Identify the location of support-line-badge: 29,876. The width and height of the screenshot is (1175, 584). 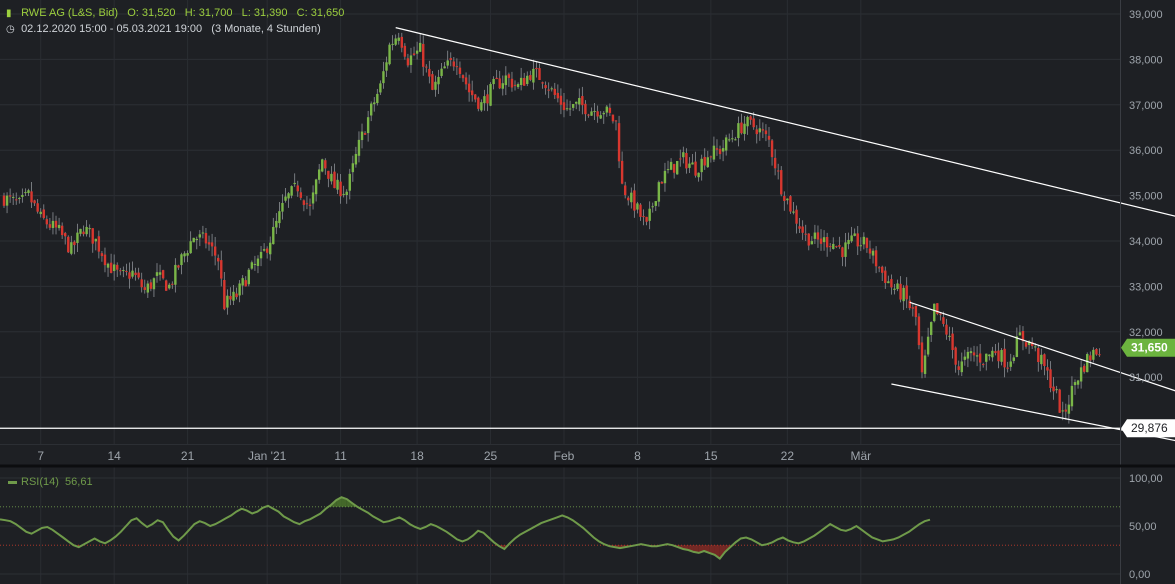
(1148, 428).